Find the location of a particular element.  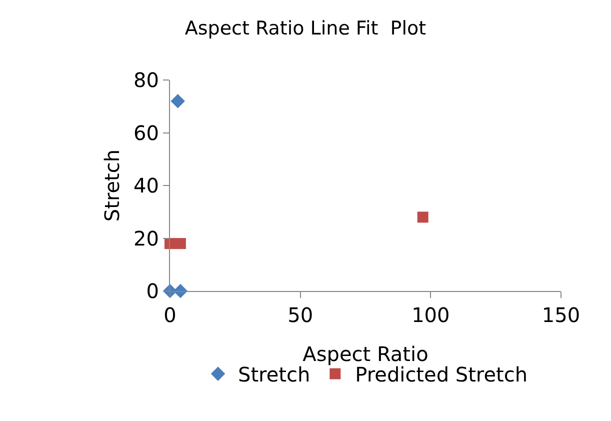

x-tick-label: 0 is located at coordinates (170, 315).